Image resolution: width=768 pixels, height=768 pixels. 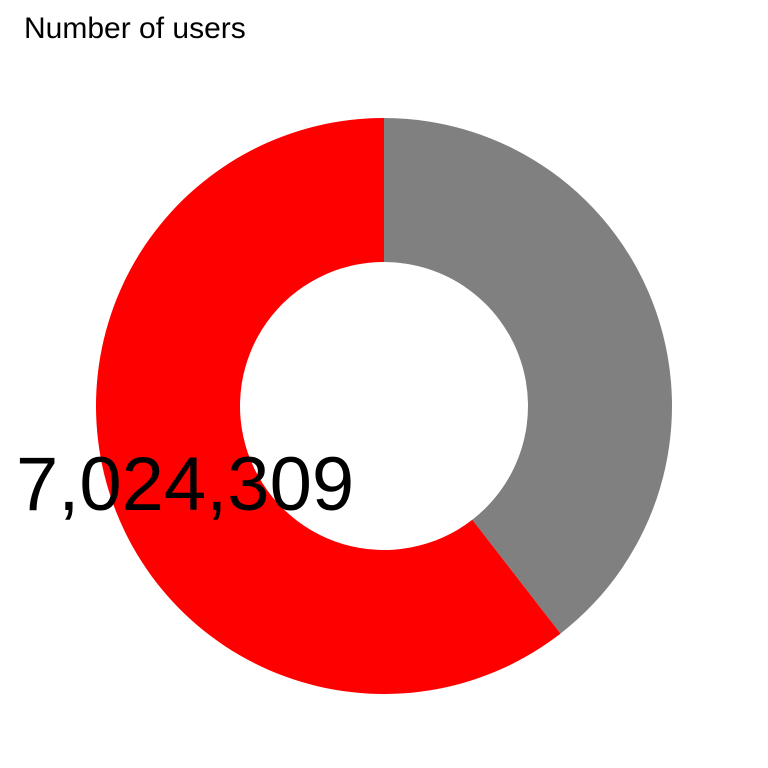 What do you see at coordinates (135, 28) in the screenshot?
I see `chart-title: Number of users` at bounding box center [135, 28].